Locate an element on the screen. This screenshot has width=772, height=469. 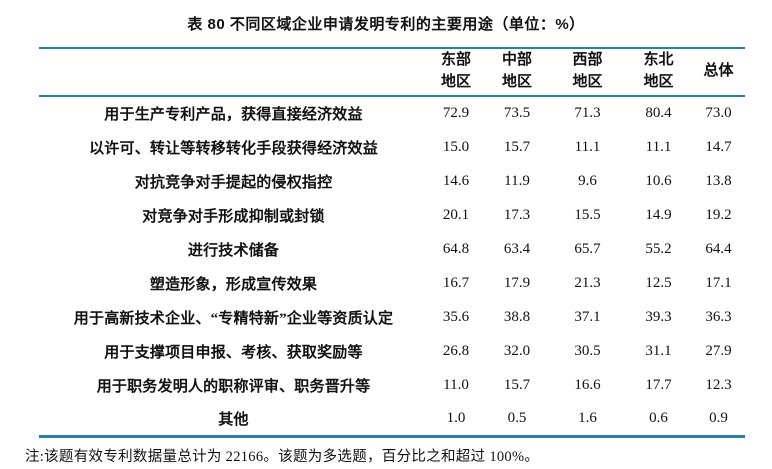
column-header-west: 西部地区 is located at coordinates (587, 71).